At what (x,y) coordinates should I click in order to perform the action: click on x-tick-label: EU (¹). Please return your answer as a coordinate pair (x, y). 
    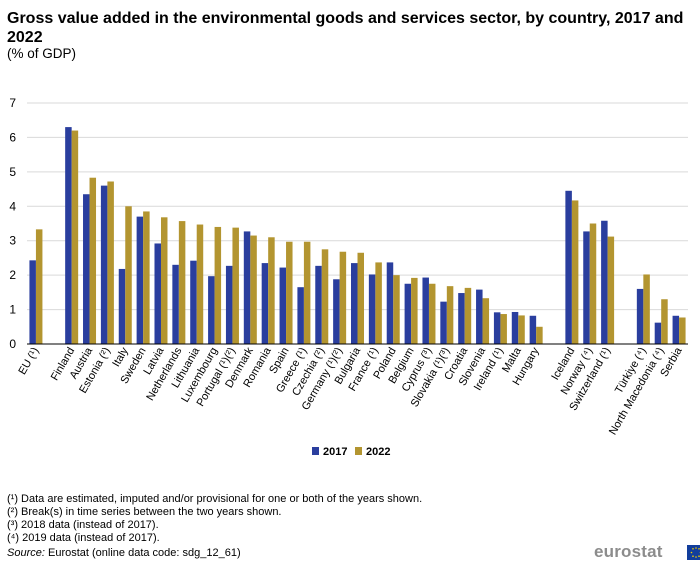
    Looking at the image, I should click on (28, 361).